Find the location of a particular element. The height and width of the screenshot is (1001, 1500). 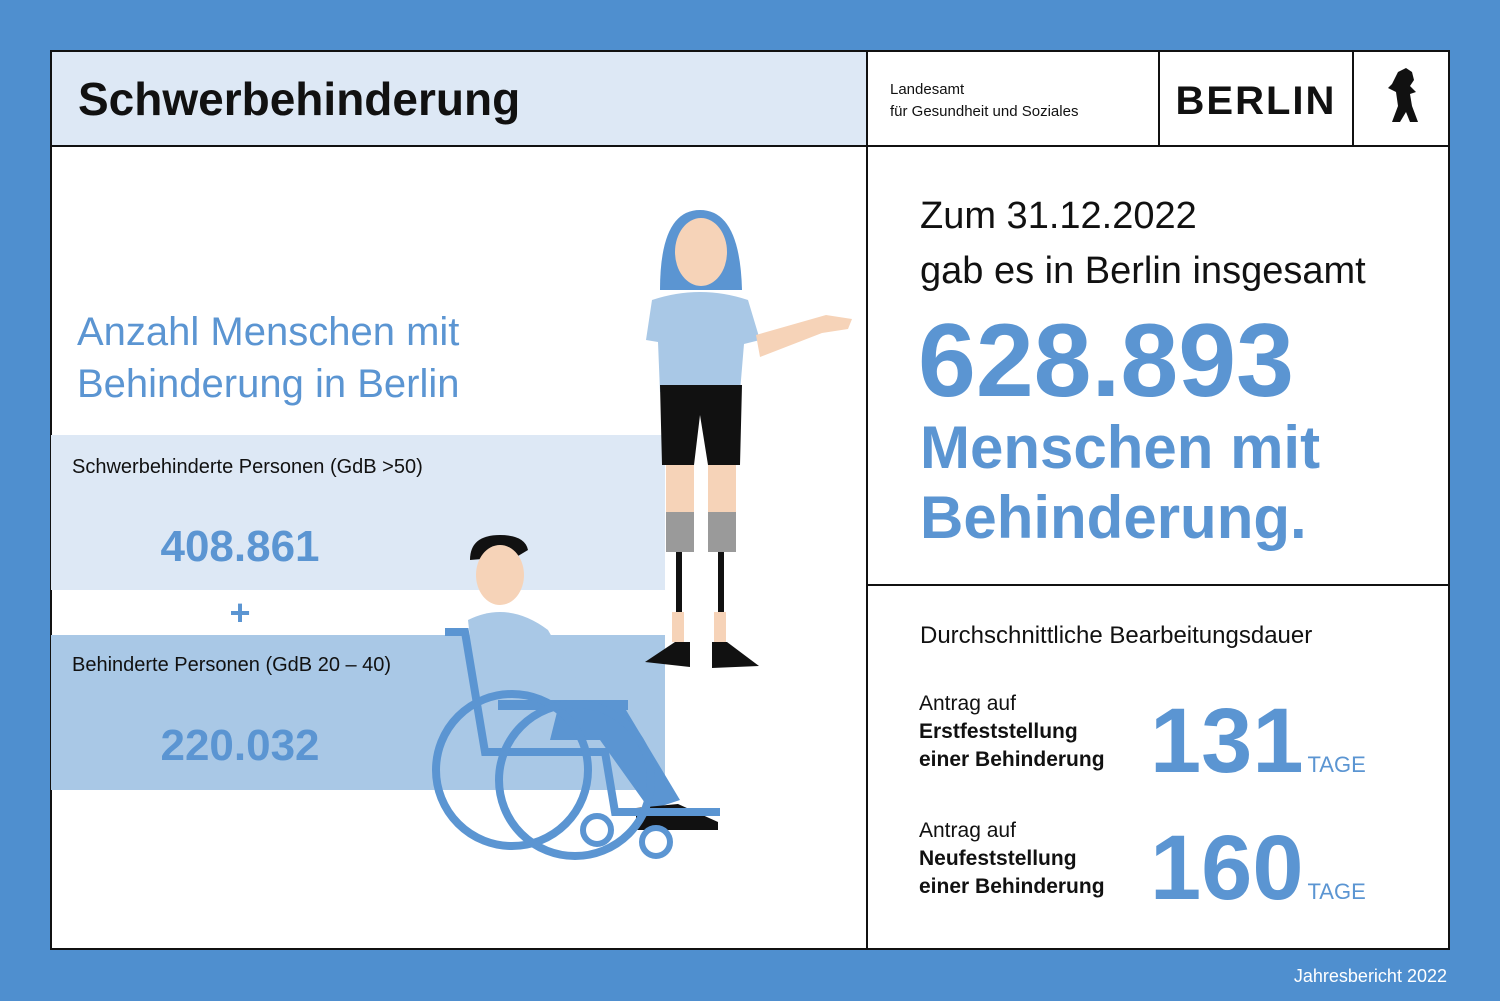

operator: + is located at coordinates (239, 612).